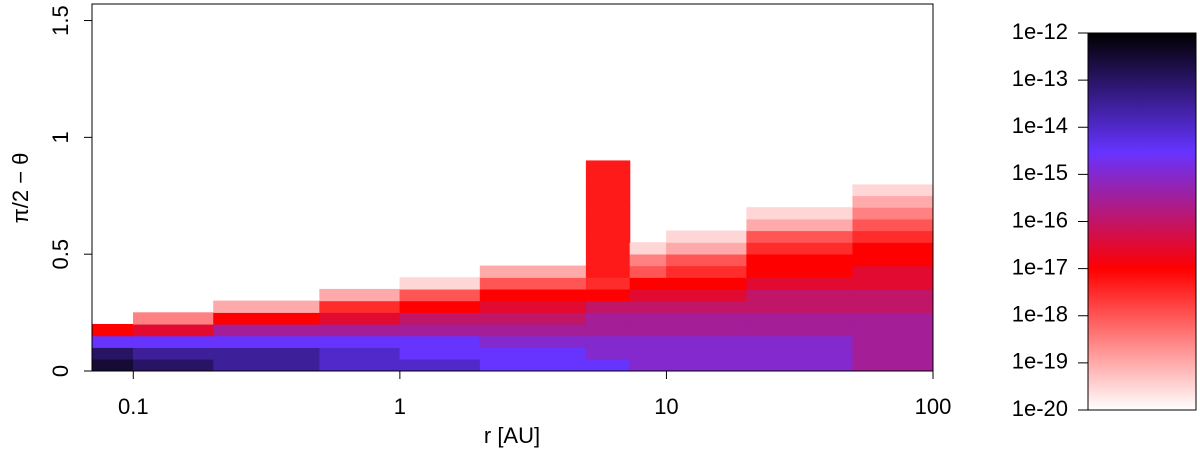 Image resolution: width=1200 pixels, height=453 pixels. What do you see at coordinates (60, 137) in the screenshot?
I see `y-tick-label: 1` at bounding box center [60, 137].